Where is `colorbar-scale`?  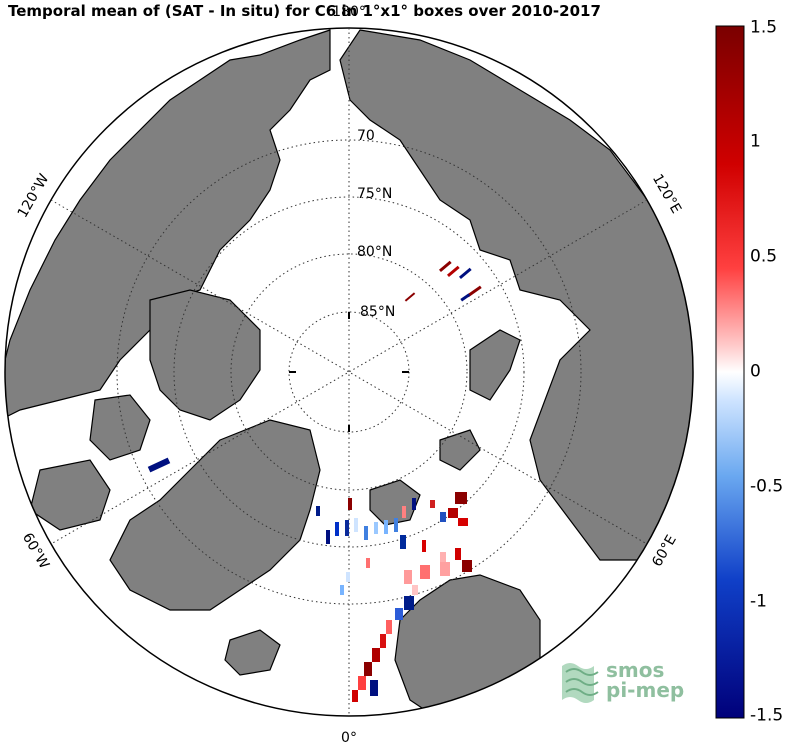 colorbar-scale is located at coordinates (730, 372).